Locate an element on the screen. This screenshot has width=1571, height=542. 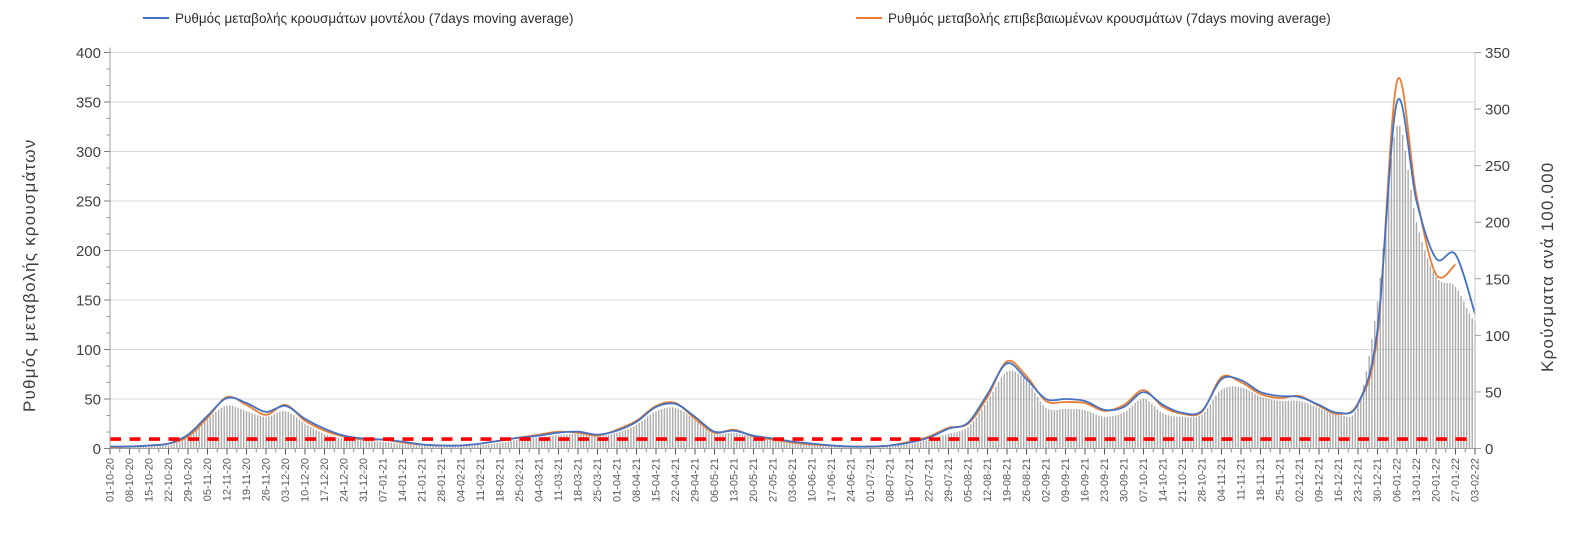
x-axis-date-label: 08-04-21 is located at coordinates (637, 480).